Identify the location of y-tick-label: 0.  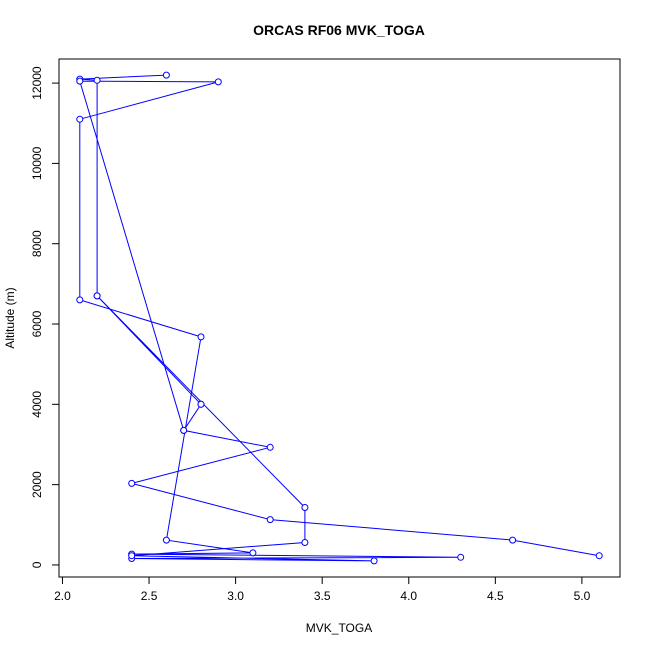
(37, 564).